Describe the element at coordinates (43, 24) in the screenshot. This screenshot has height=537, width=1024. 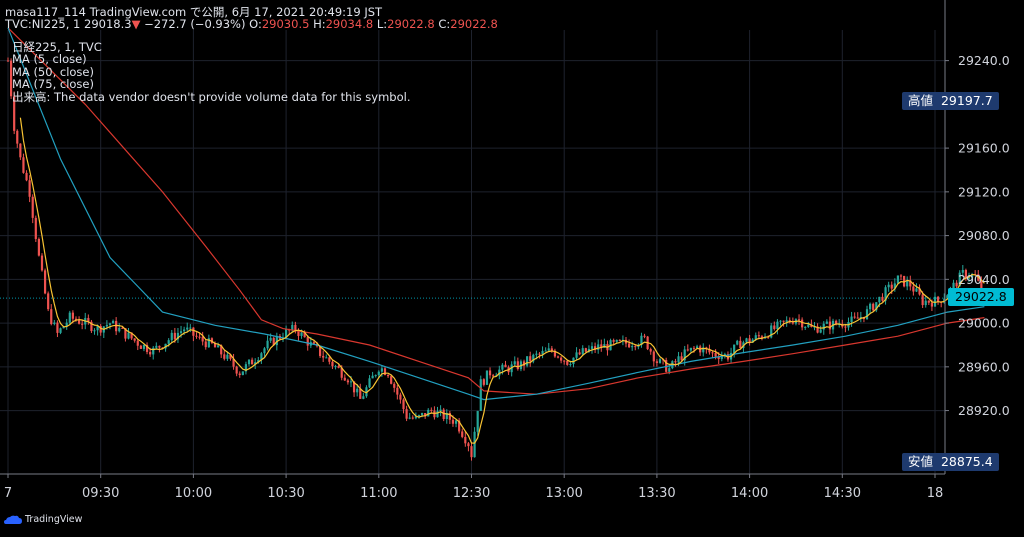
I see `symbol-label: TVC:NI225, 1` at that location.